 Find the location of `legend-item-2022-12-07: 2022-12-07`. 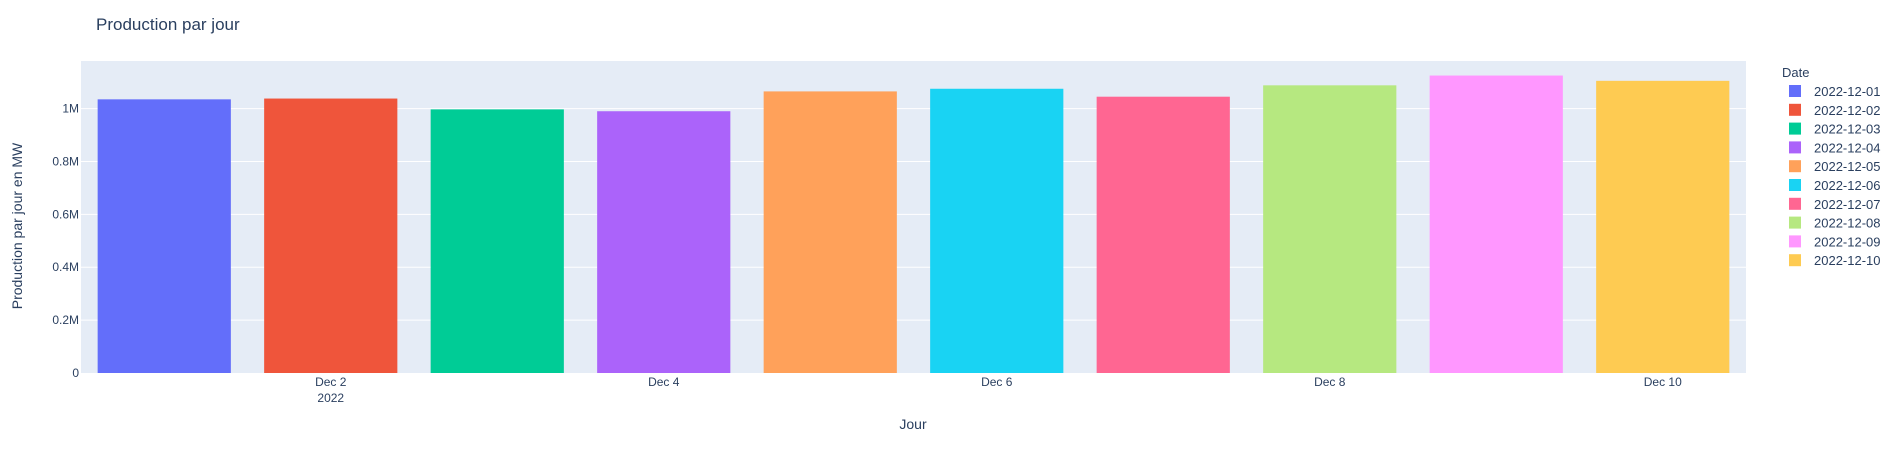

legend-item-2022-12-07: 2022-12-07 is located at coordinates (1835, 204).